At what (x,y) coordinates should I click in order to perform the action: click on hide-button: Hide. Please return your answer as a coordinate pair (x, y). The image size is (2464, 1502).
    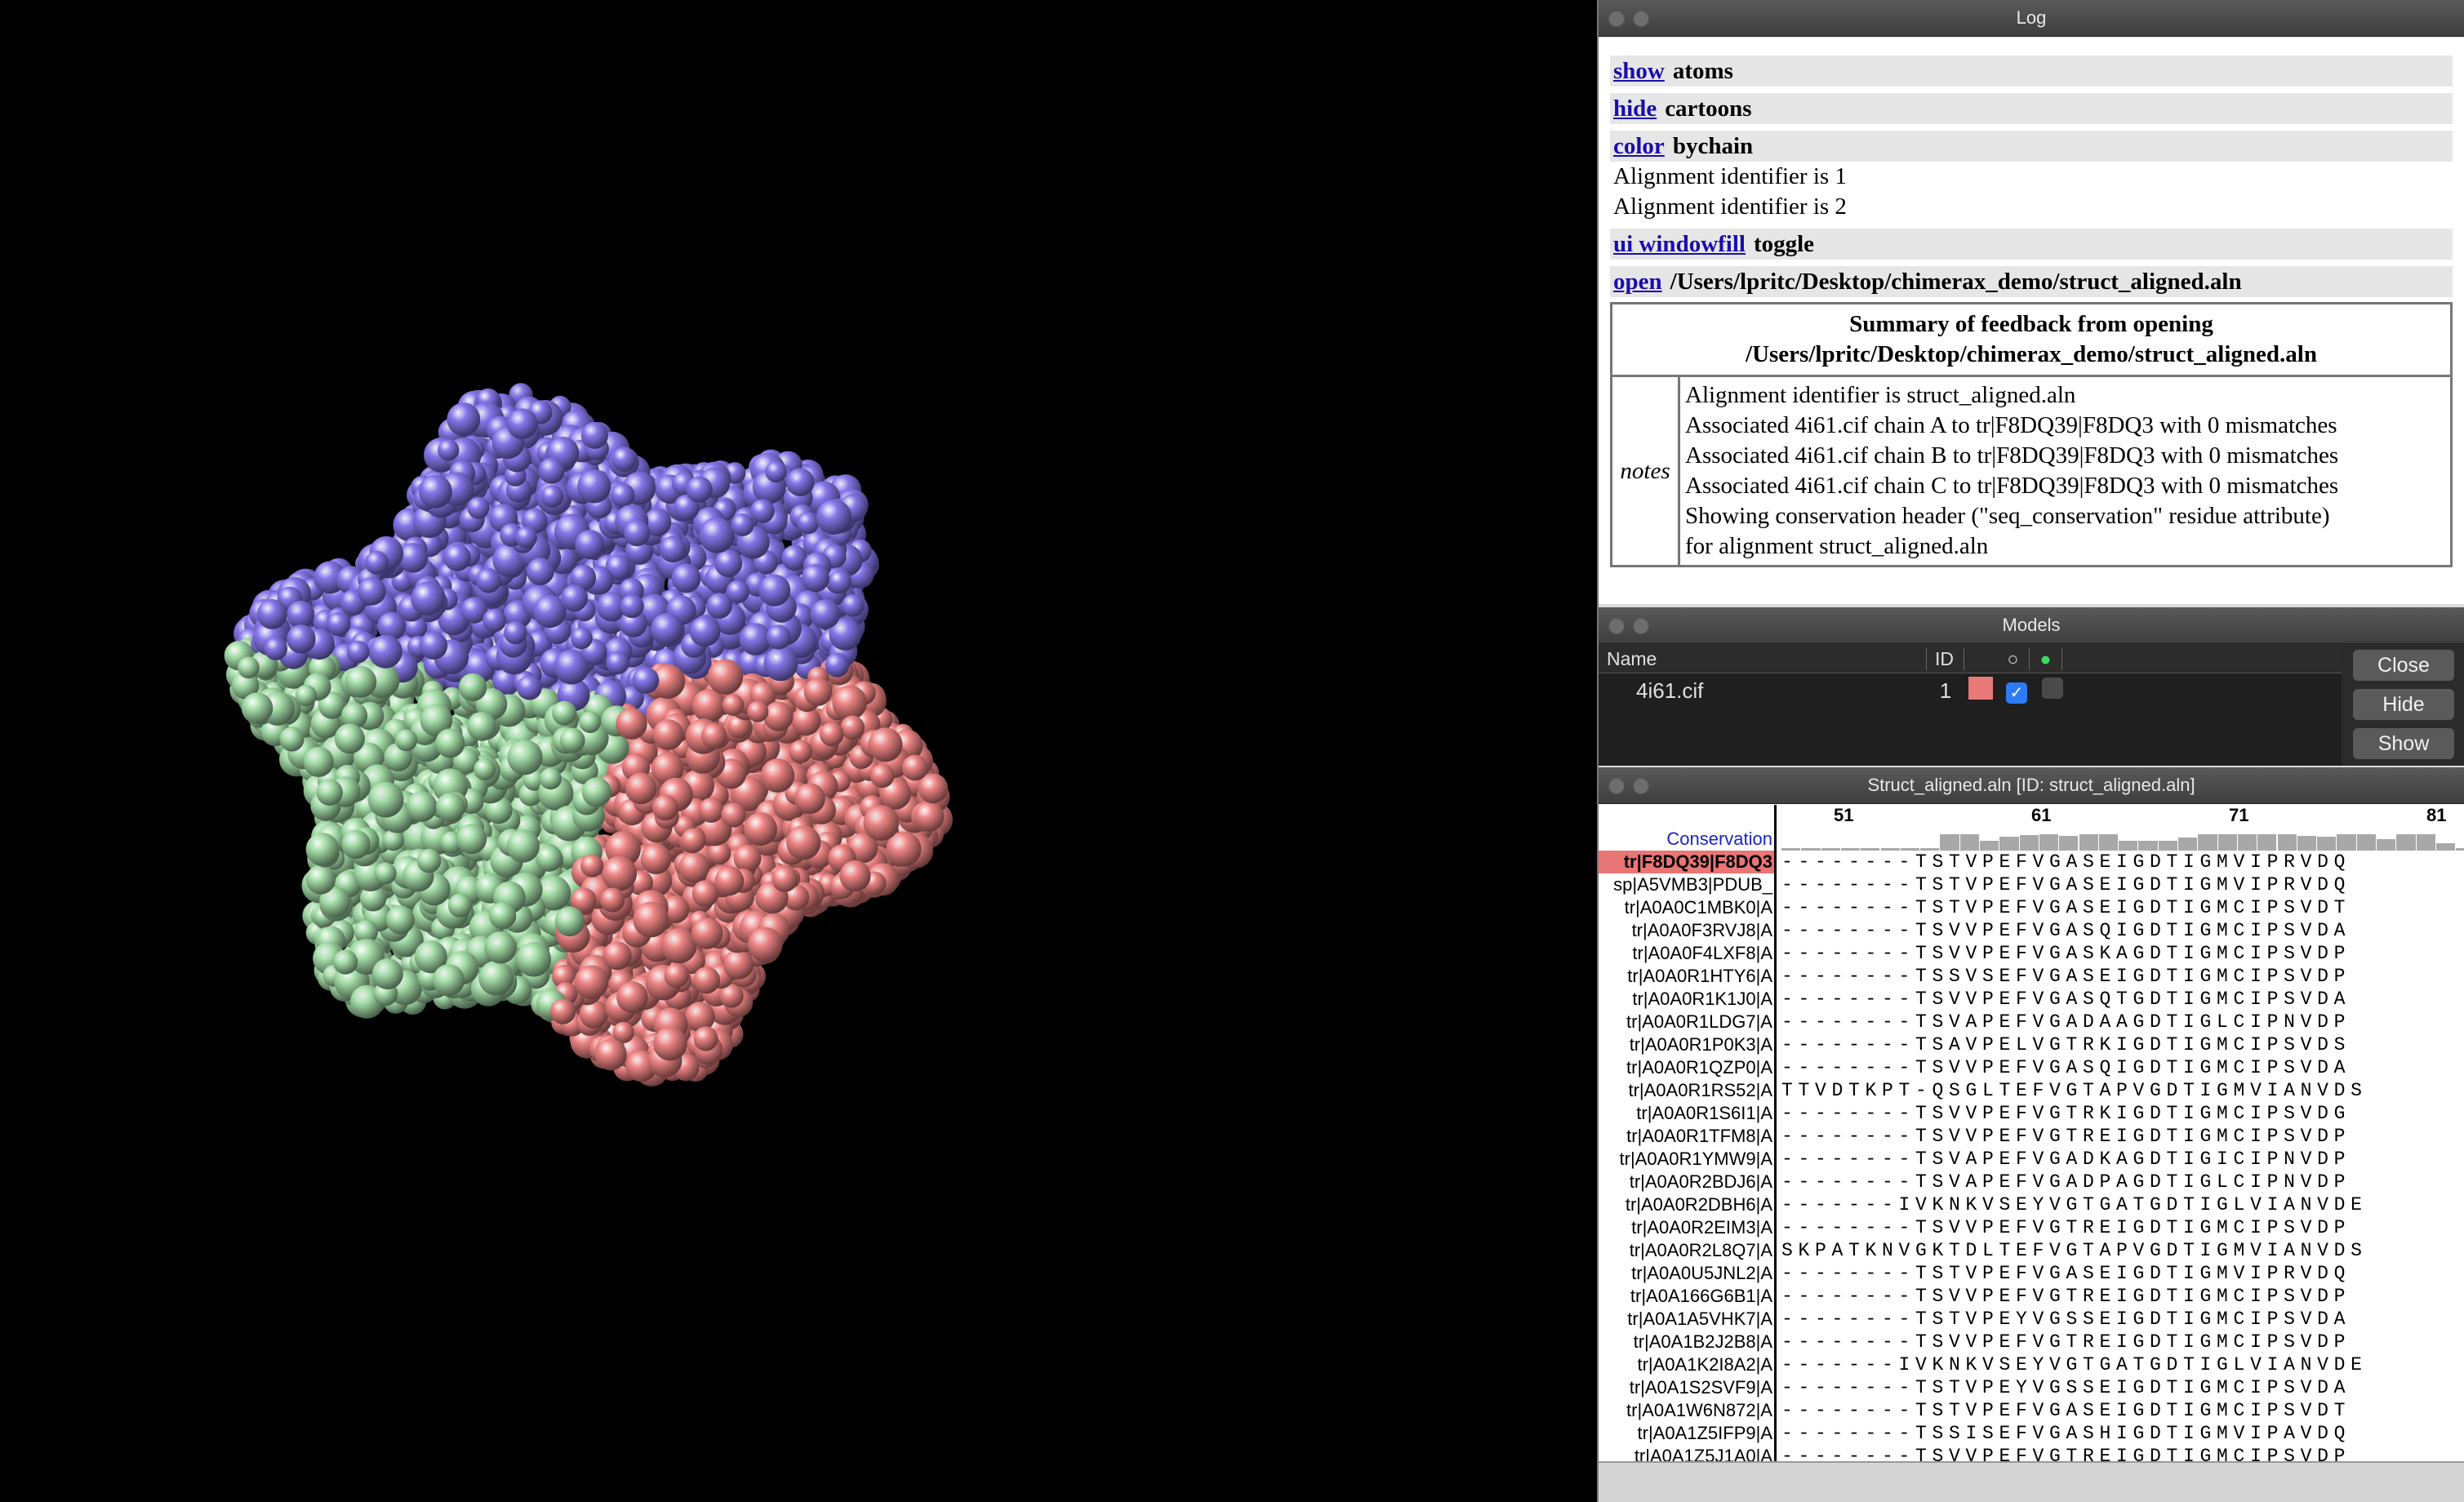
    Looking at the image, I should click on (2403, 704).